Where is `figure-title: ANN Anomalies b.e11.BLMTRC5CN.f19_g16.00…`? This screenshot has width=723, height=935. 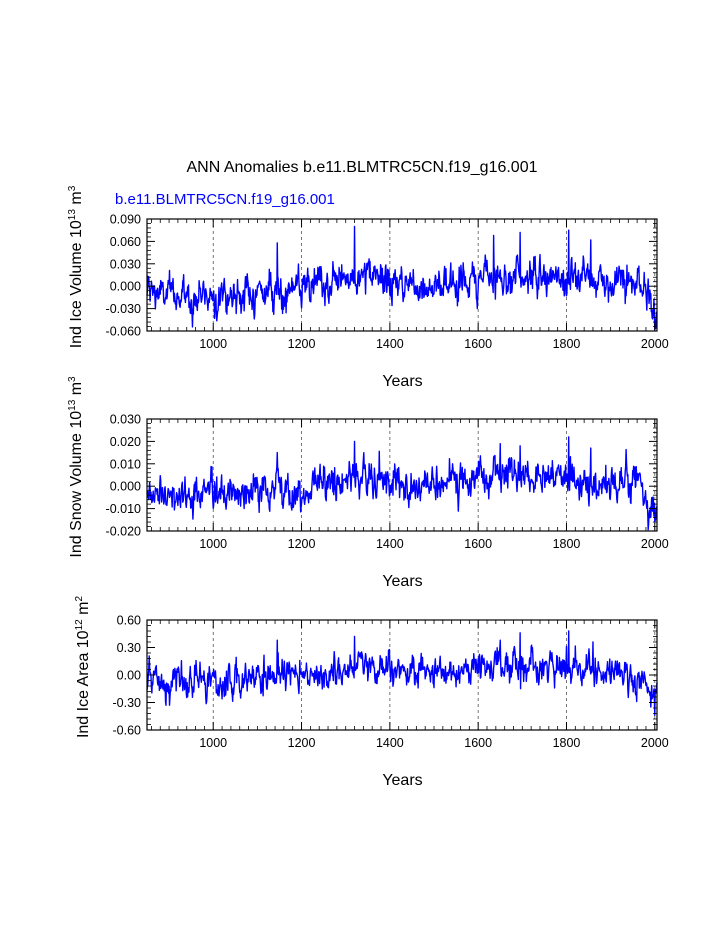 figure-title: ANN Anomalies b.e11.BLMTRC5CN.f19_g16.00… is located at coordinates (362, 167).